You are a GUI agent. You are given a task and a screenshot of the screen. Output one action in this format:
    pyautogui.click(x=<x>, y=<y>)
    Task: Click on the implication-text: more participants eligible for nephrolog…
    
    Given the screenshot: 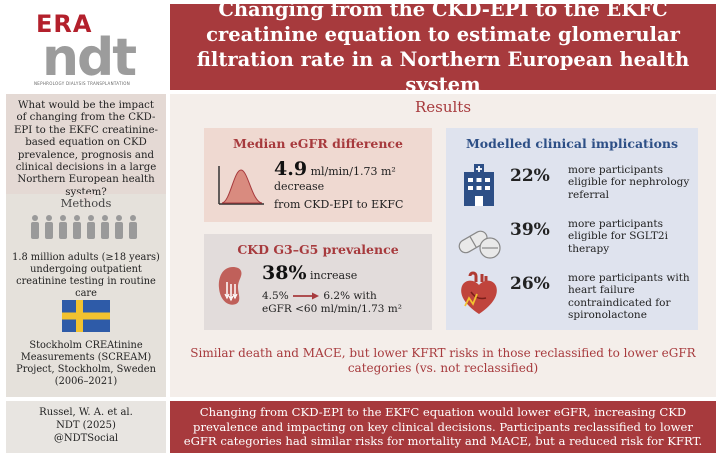 What is the action you would take?
    pyautogui.click(x=629, y=182)
    